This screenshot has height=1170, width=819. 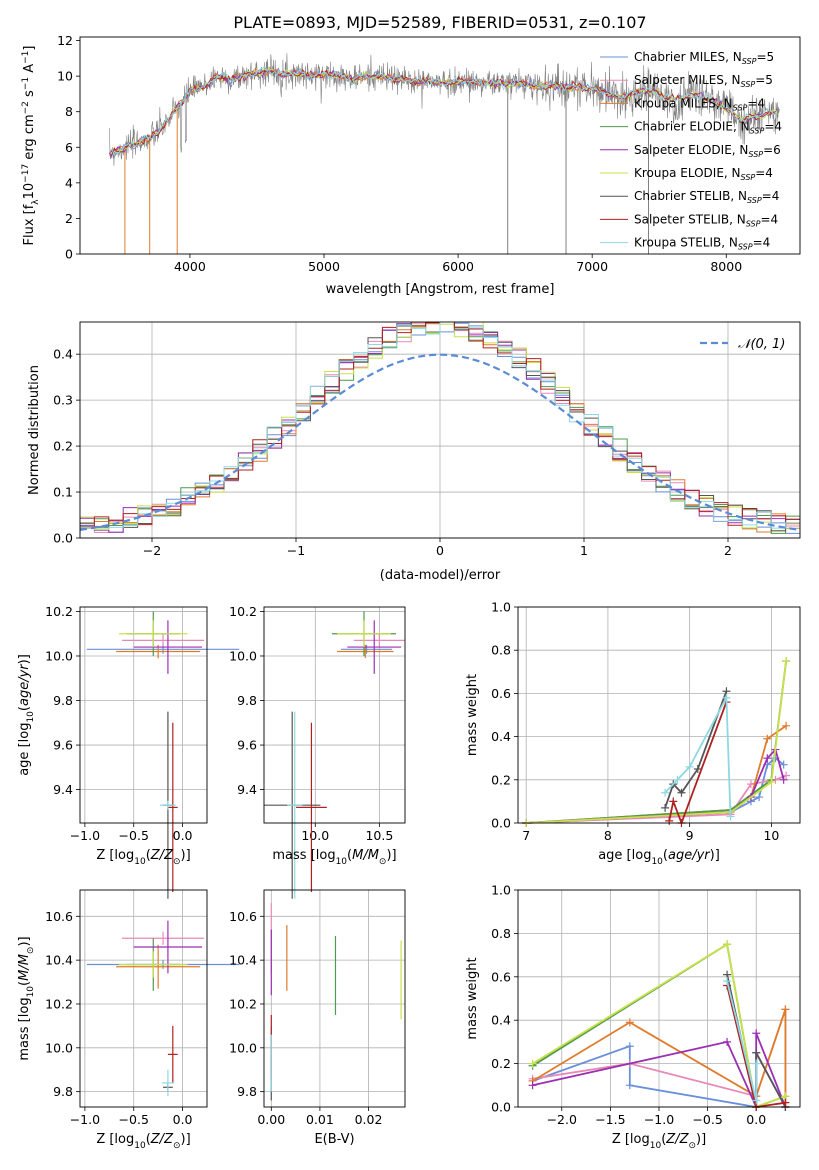 I want to click on legend-model-name: Chabrier ELODIE, N, so click(x=692, y=127).